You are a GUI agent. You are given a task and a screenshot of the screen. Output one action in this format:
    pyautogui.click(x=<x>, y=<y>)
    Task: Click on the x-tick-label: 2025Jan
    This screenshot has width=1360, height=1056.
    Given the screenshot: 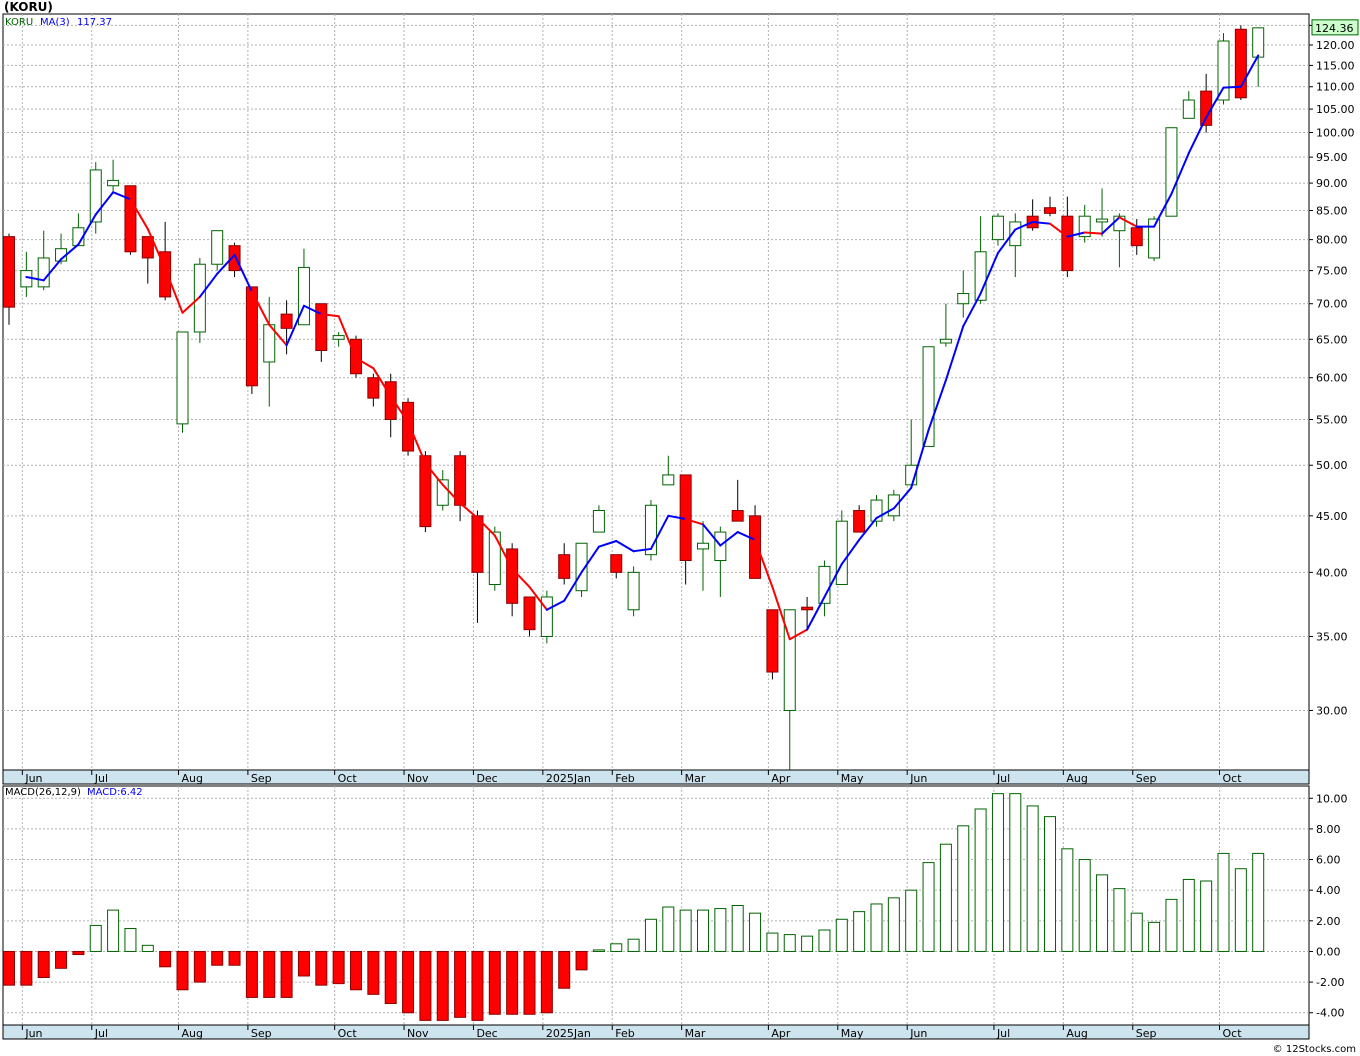 What is the action you would take?
    pyautogui.click(x=568, y=778)
    